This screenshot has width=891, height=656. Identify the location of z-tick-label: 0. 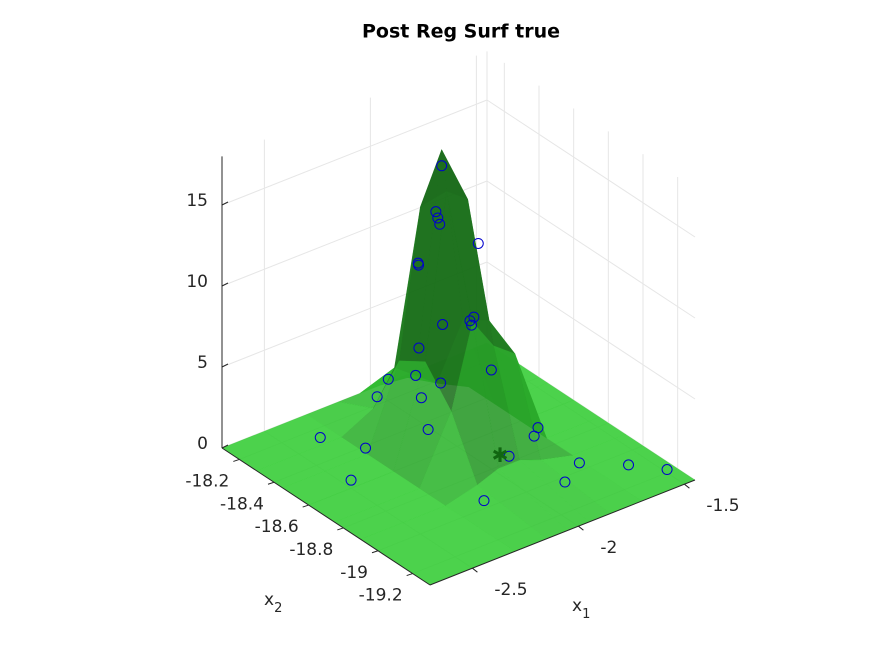
(202, 444).